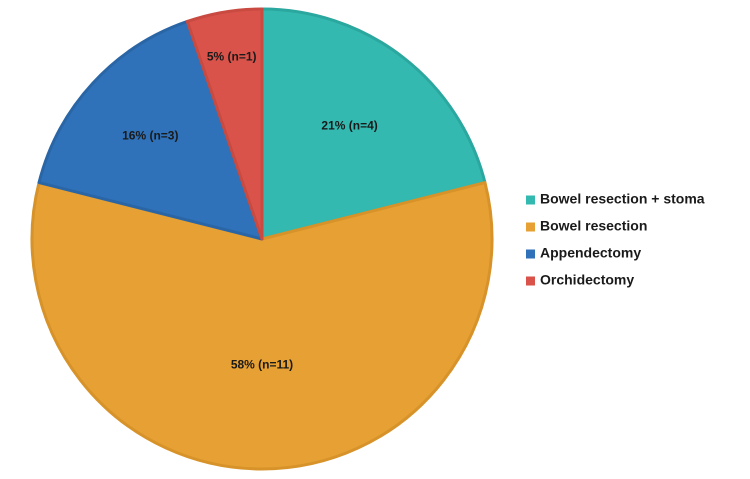 The image size is (750, 479). I want to click on slice-label-bowel-resection-stoma: 21% (n=4), so click(349, 126).